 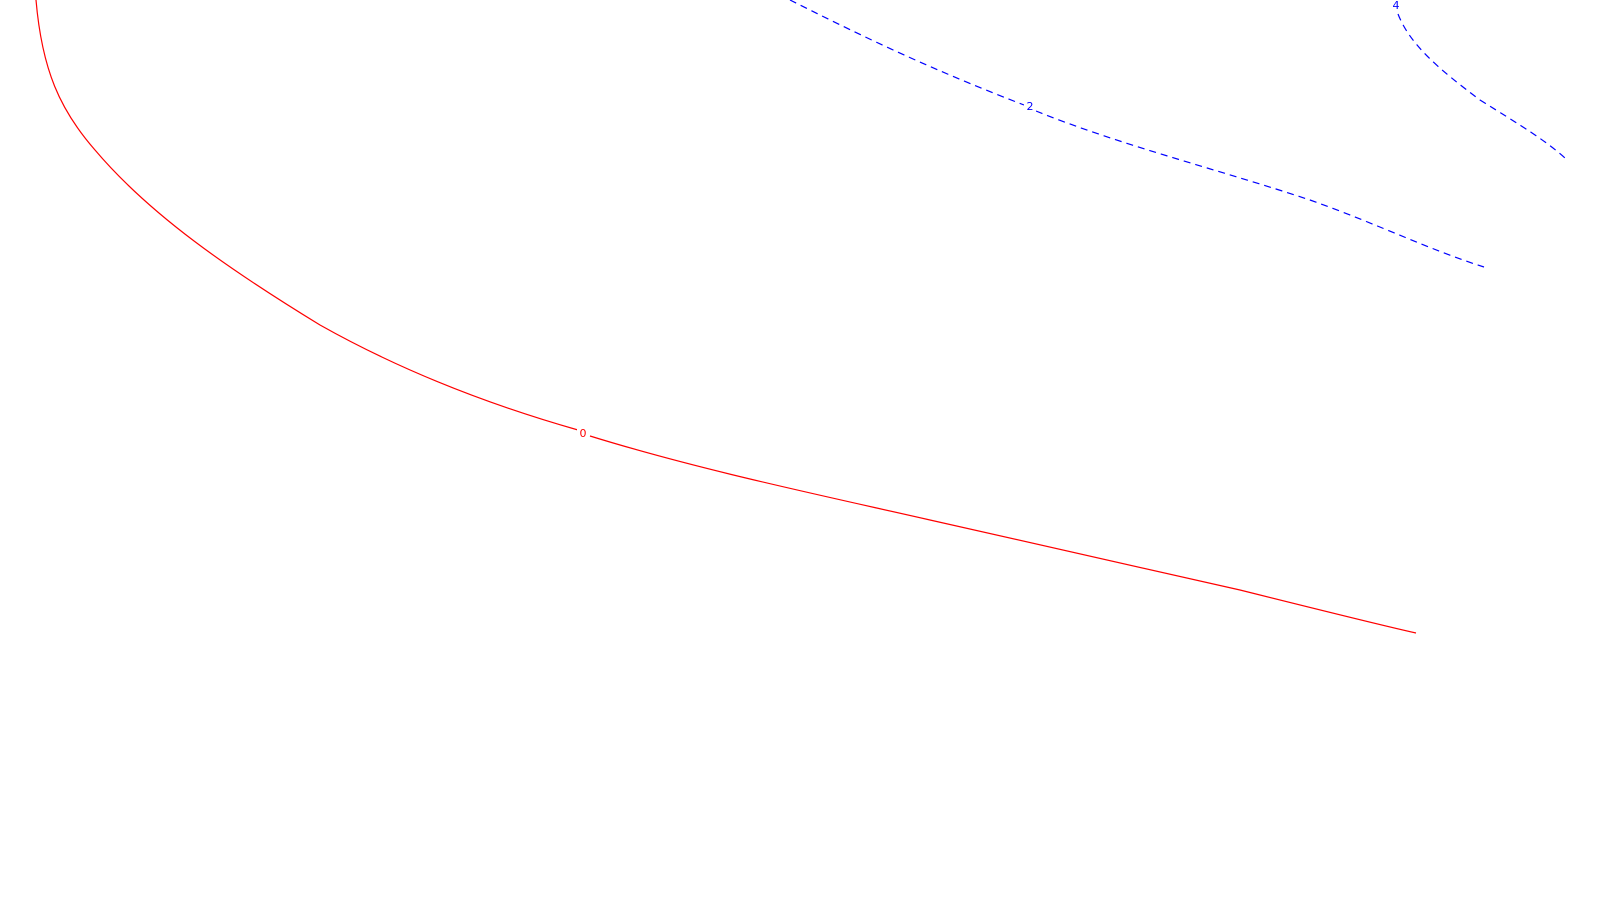 I want to click on contour-2-label: 2, so click(x=1030, y=106).